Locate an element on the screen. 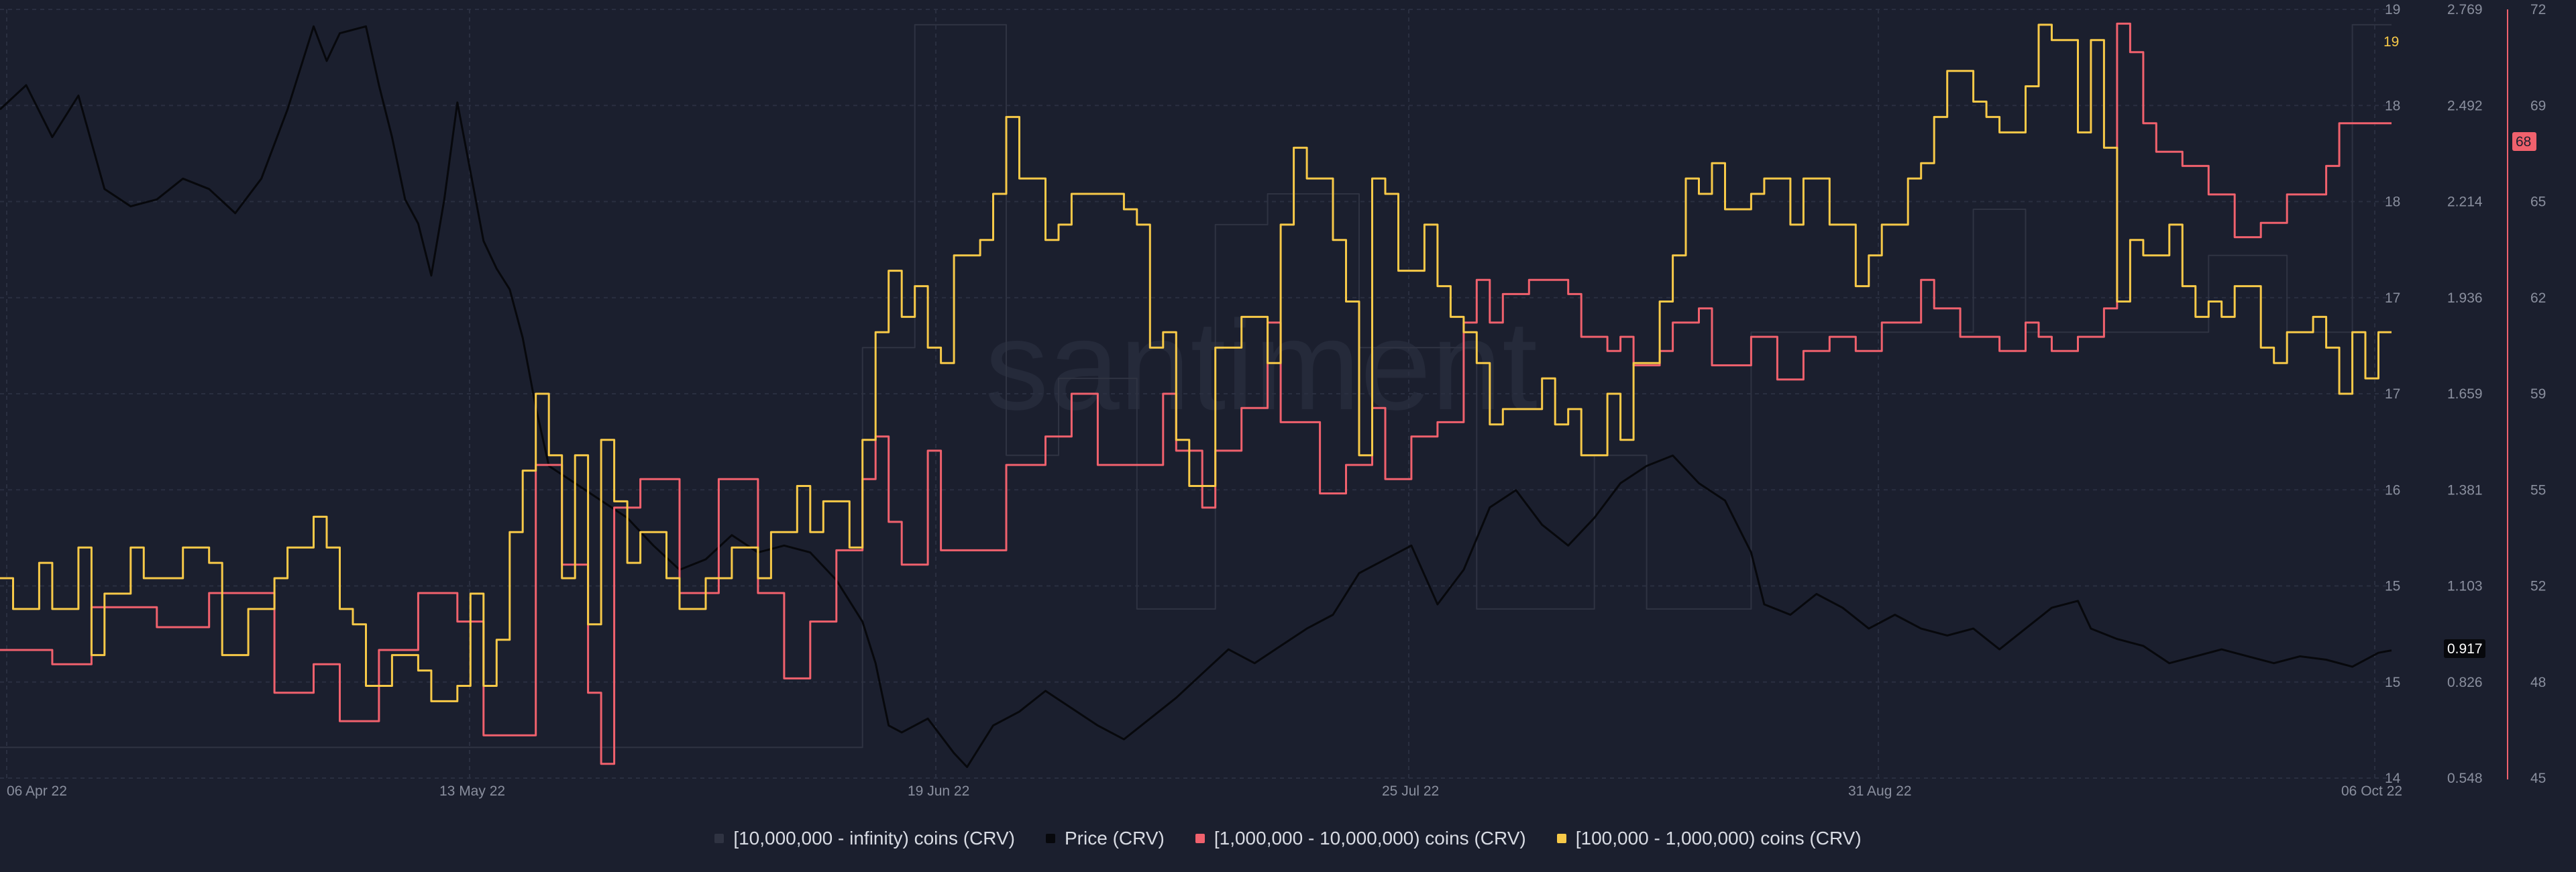 The width and height of the screenshot is (2576, 872). legend-item-1m-10m: [1,000,000 - 10,000,000) coins (CRV) is located at coordinates (1360, 839).